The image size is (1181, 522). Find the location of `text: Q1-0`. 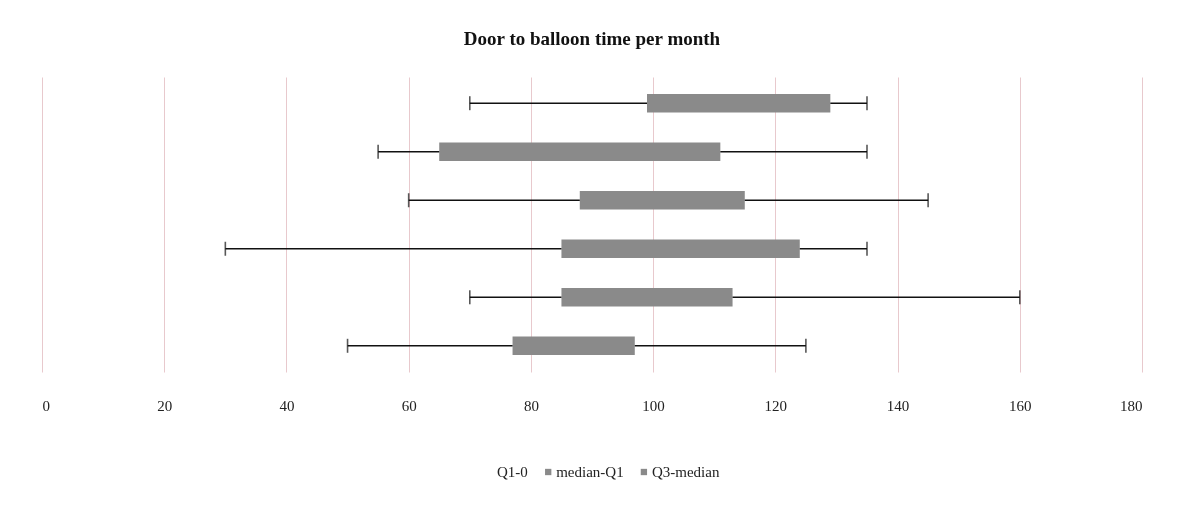

text: Q1-0 is located at coordinates (512, 472).